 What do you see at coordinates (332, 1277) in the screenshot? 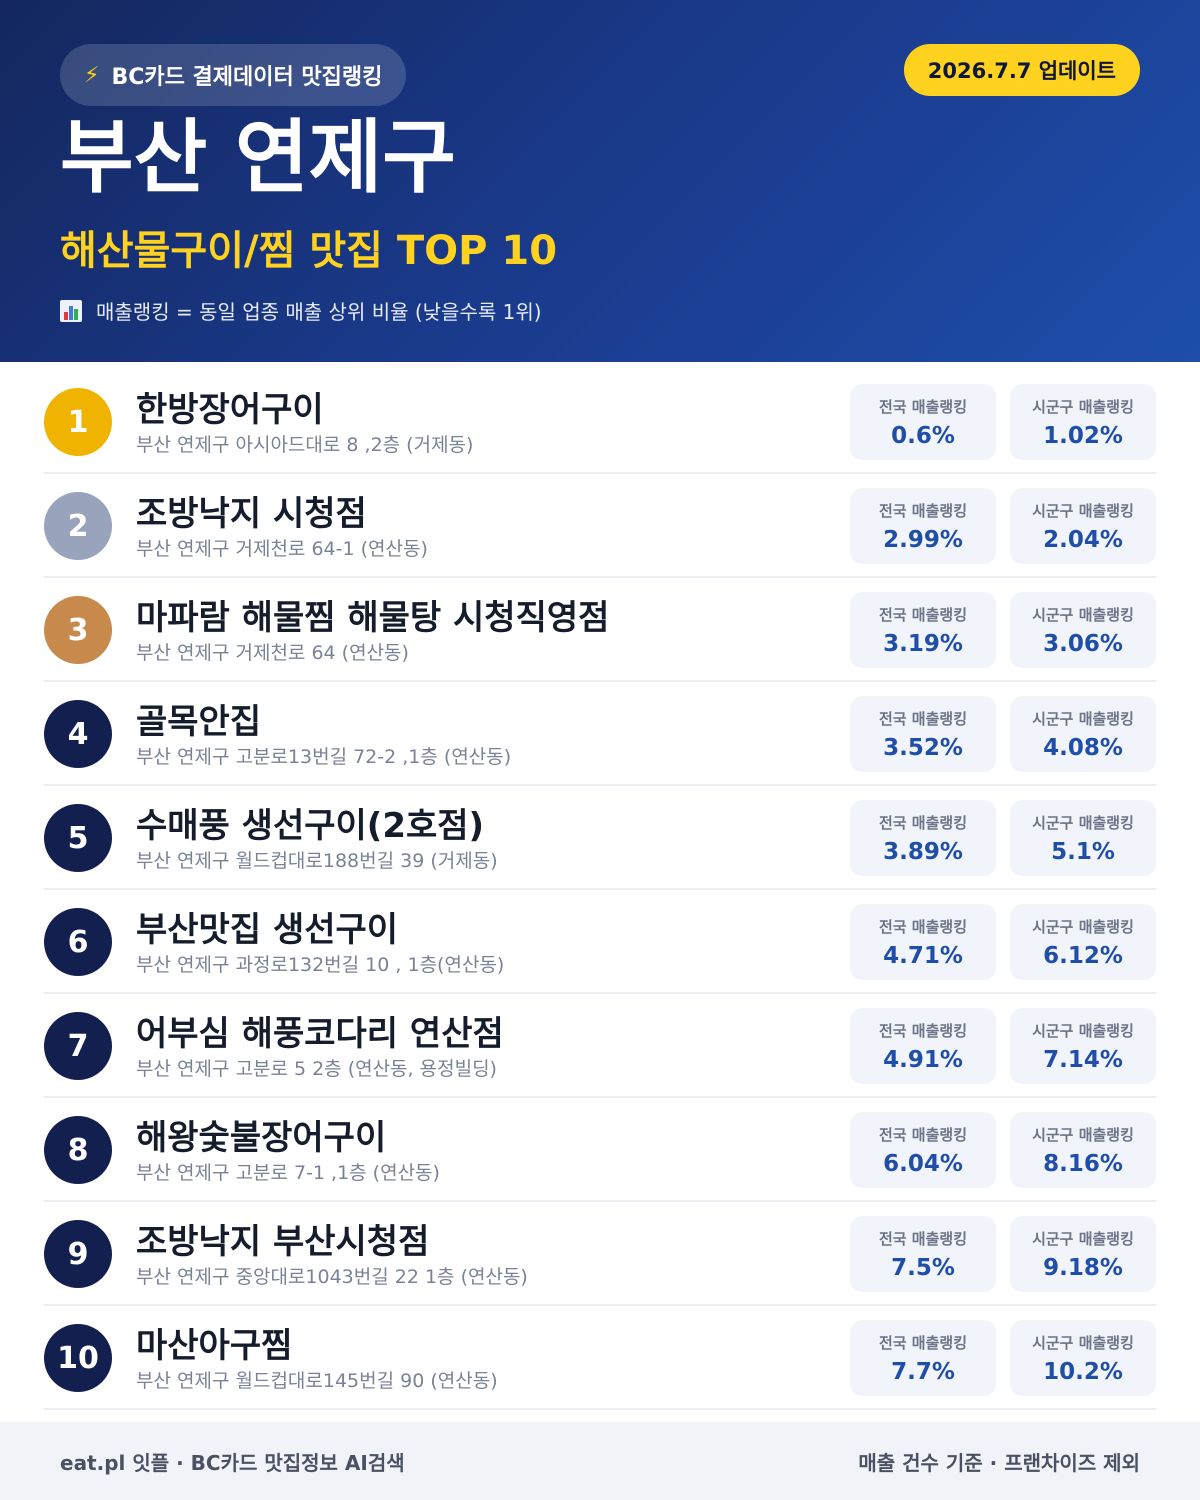
I see `restaurant-address: 부산 연제구 중앙대로1043번길 22 1층 (연산동)` at bounding box center [332, 1277].